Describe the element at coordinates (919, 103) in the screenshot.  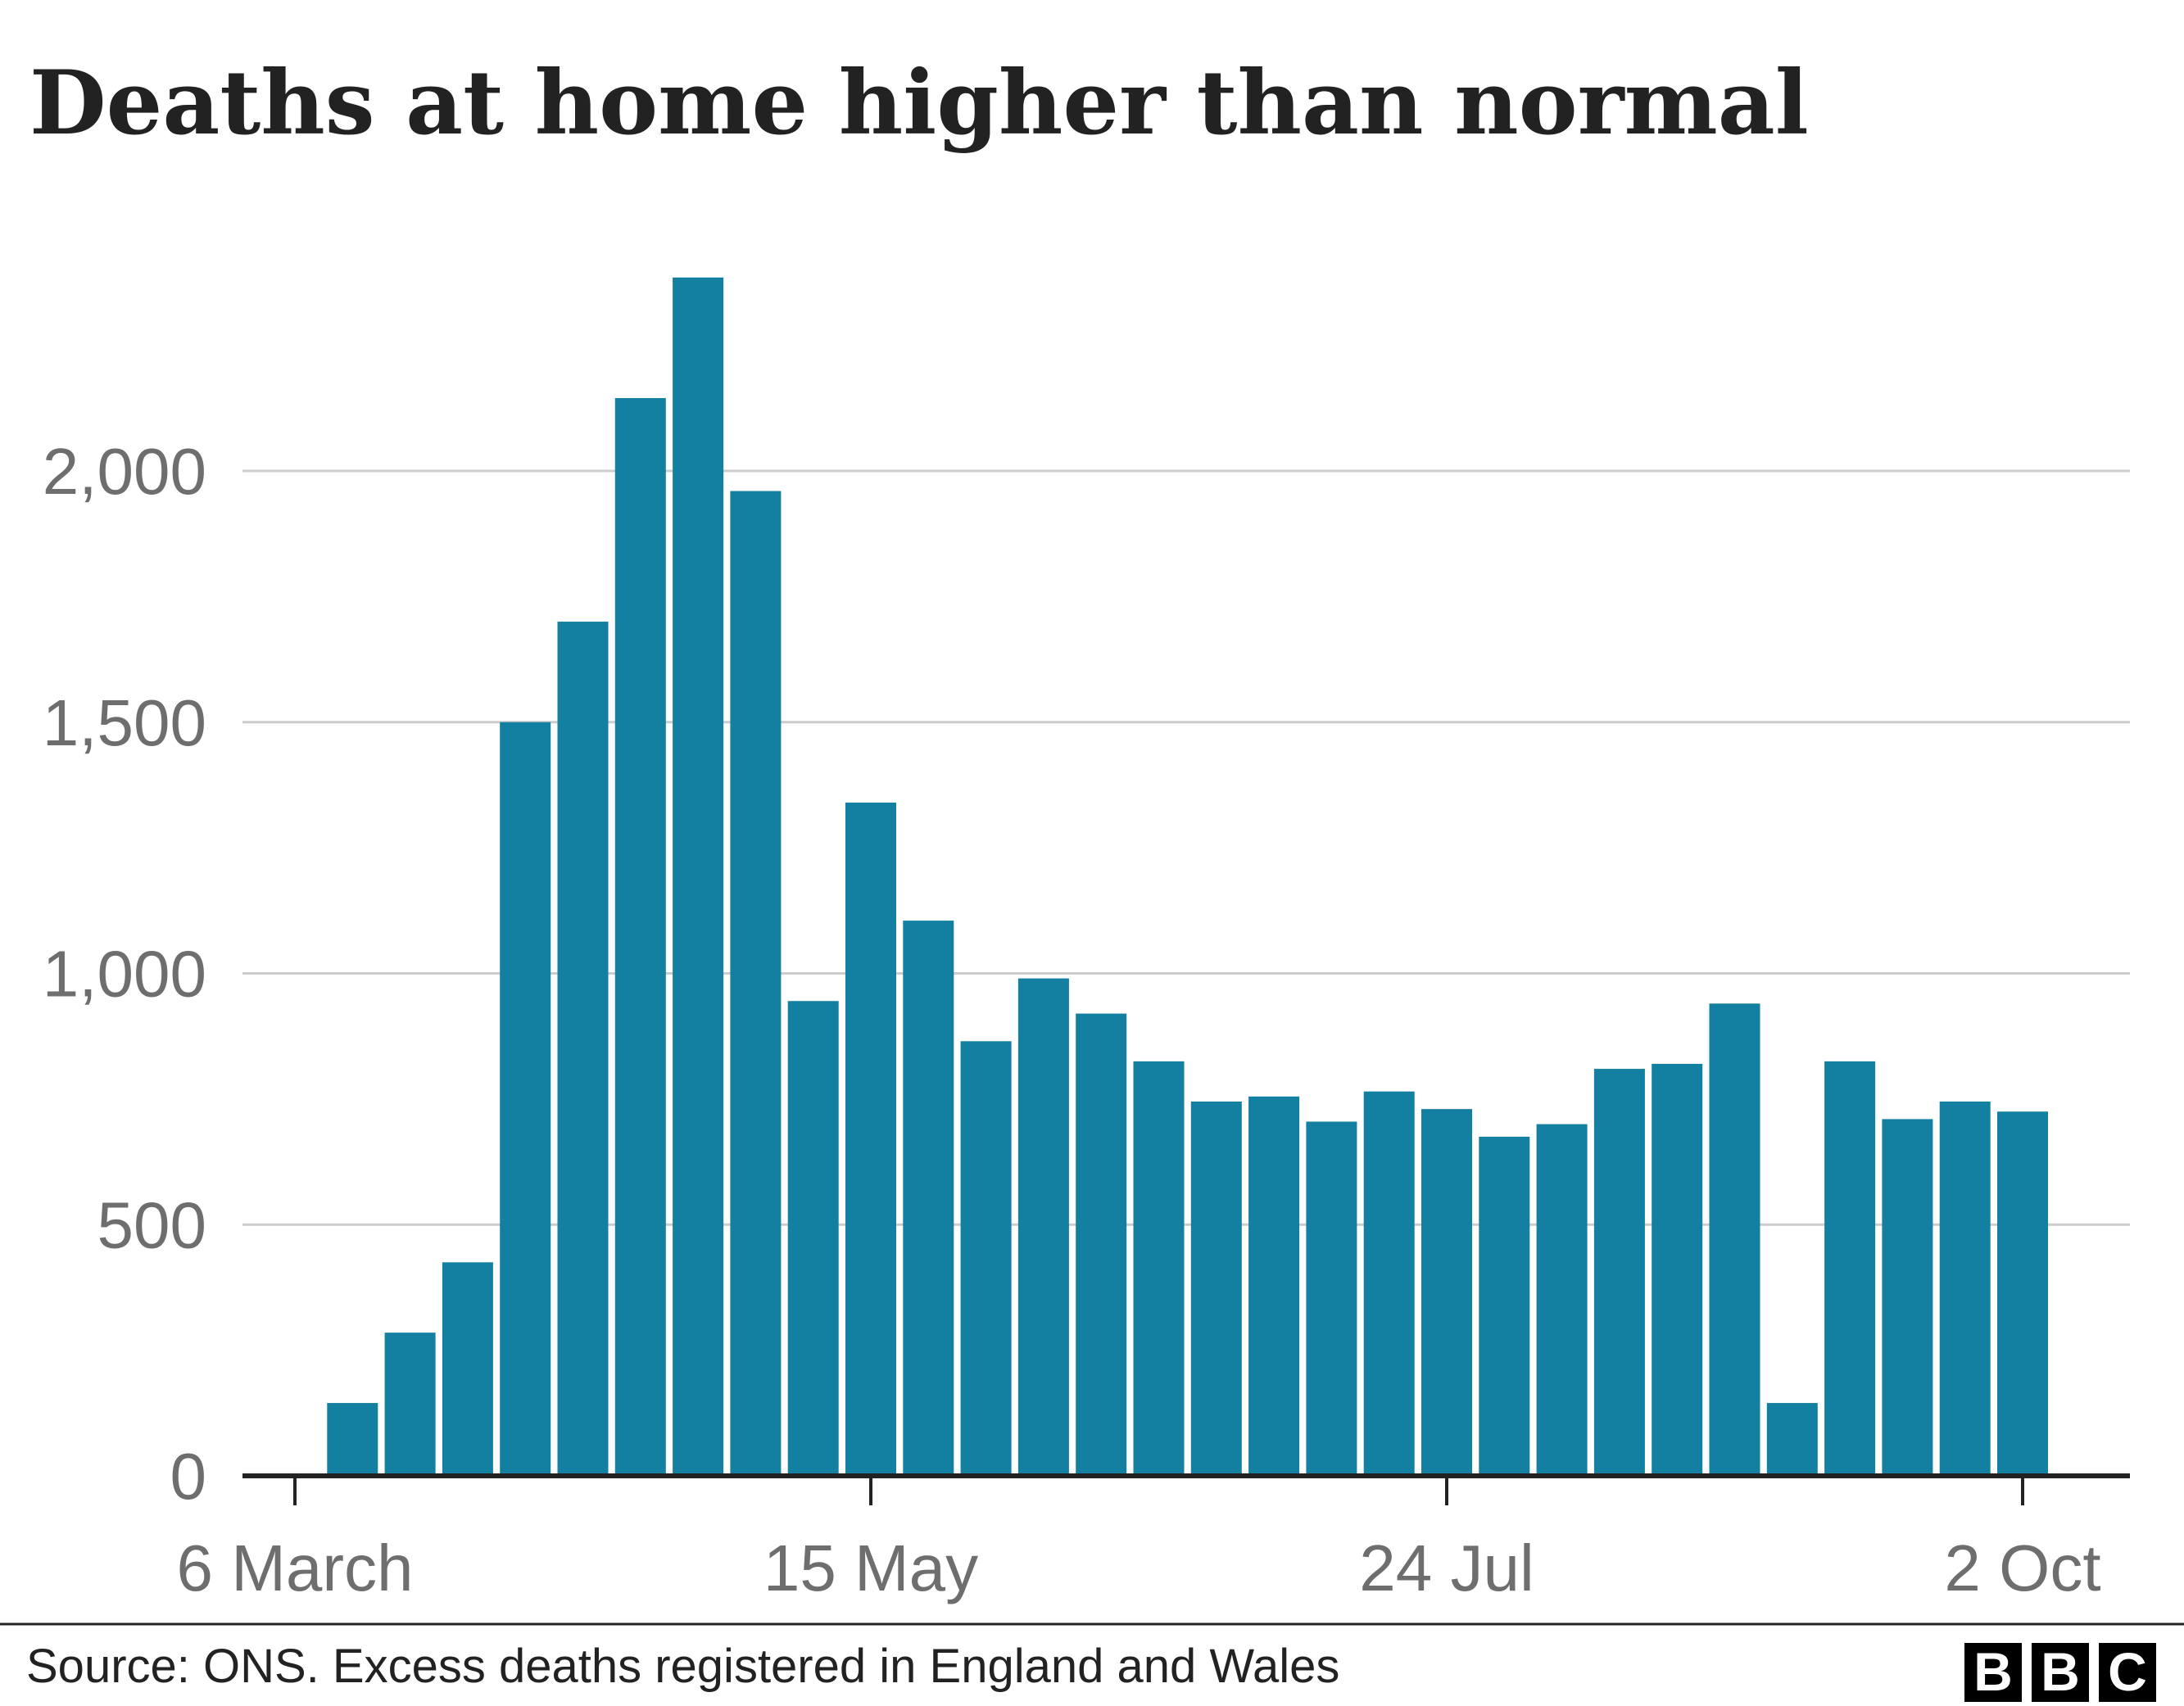
I see `chart-title: Deaths at home higher than normal` at that location.